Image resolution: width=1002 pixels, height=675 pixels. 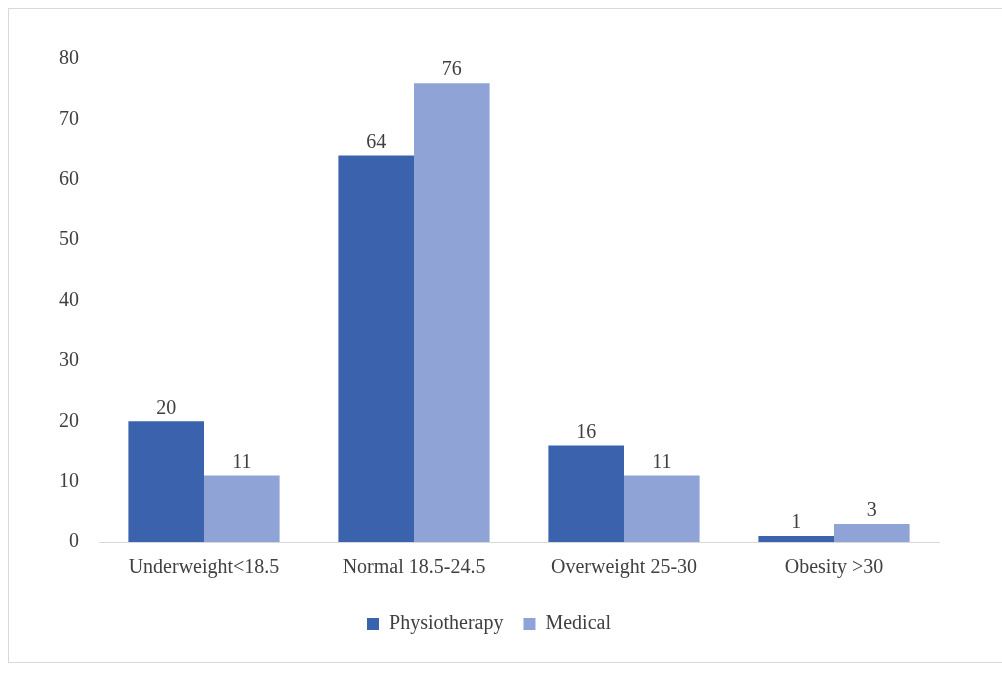 I want to click on y-tick-label: 40, so click(x=69, y=298).